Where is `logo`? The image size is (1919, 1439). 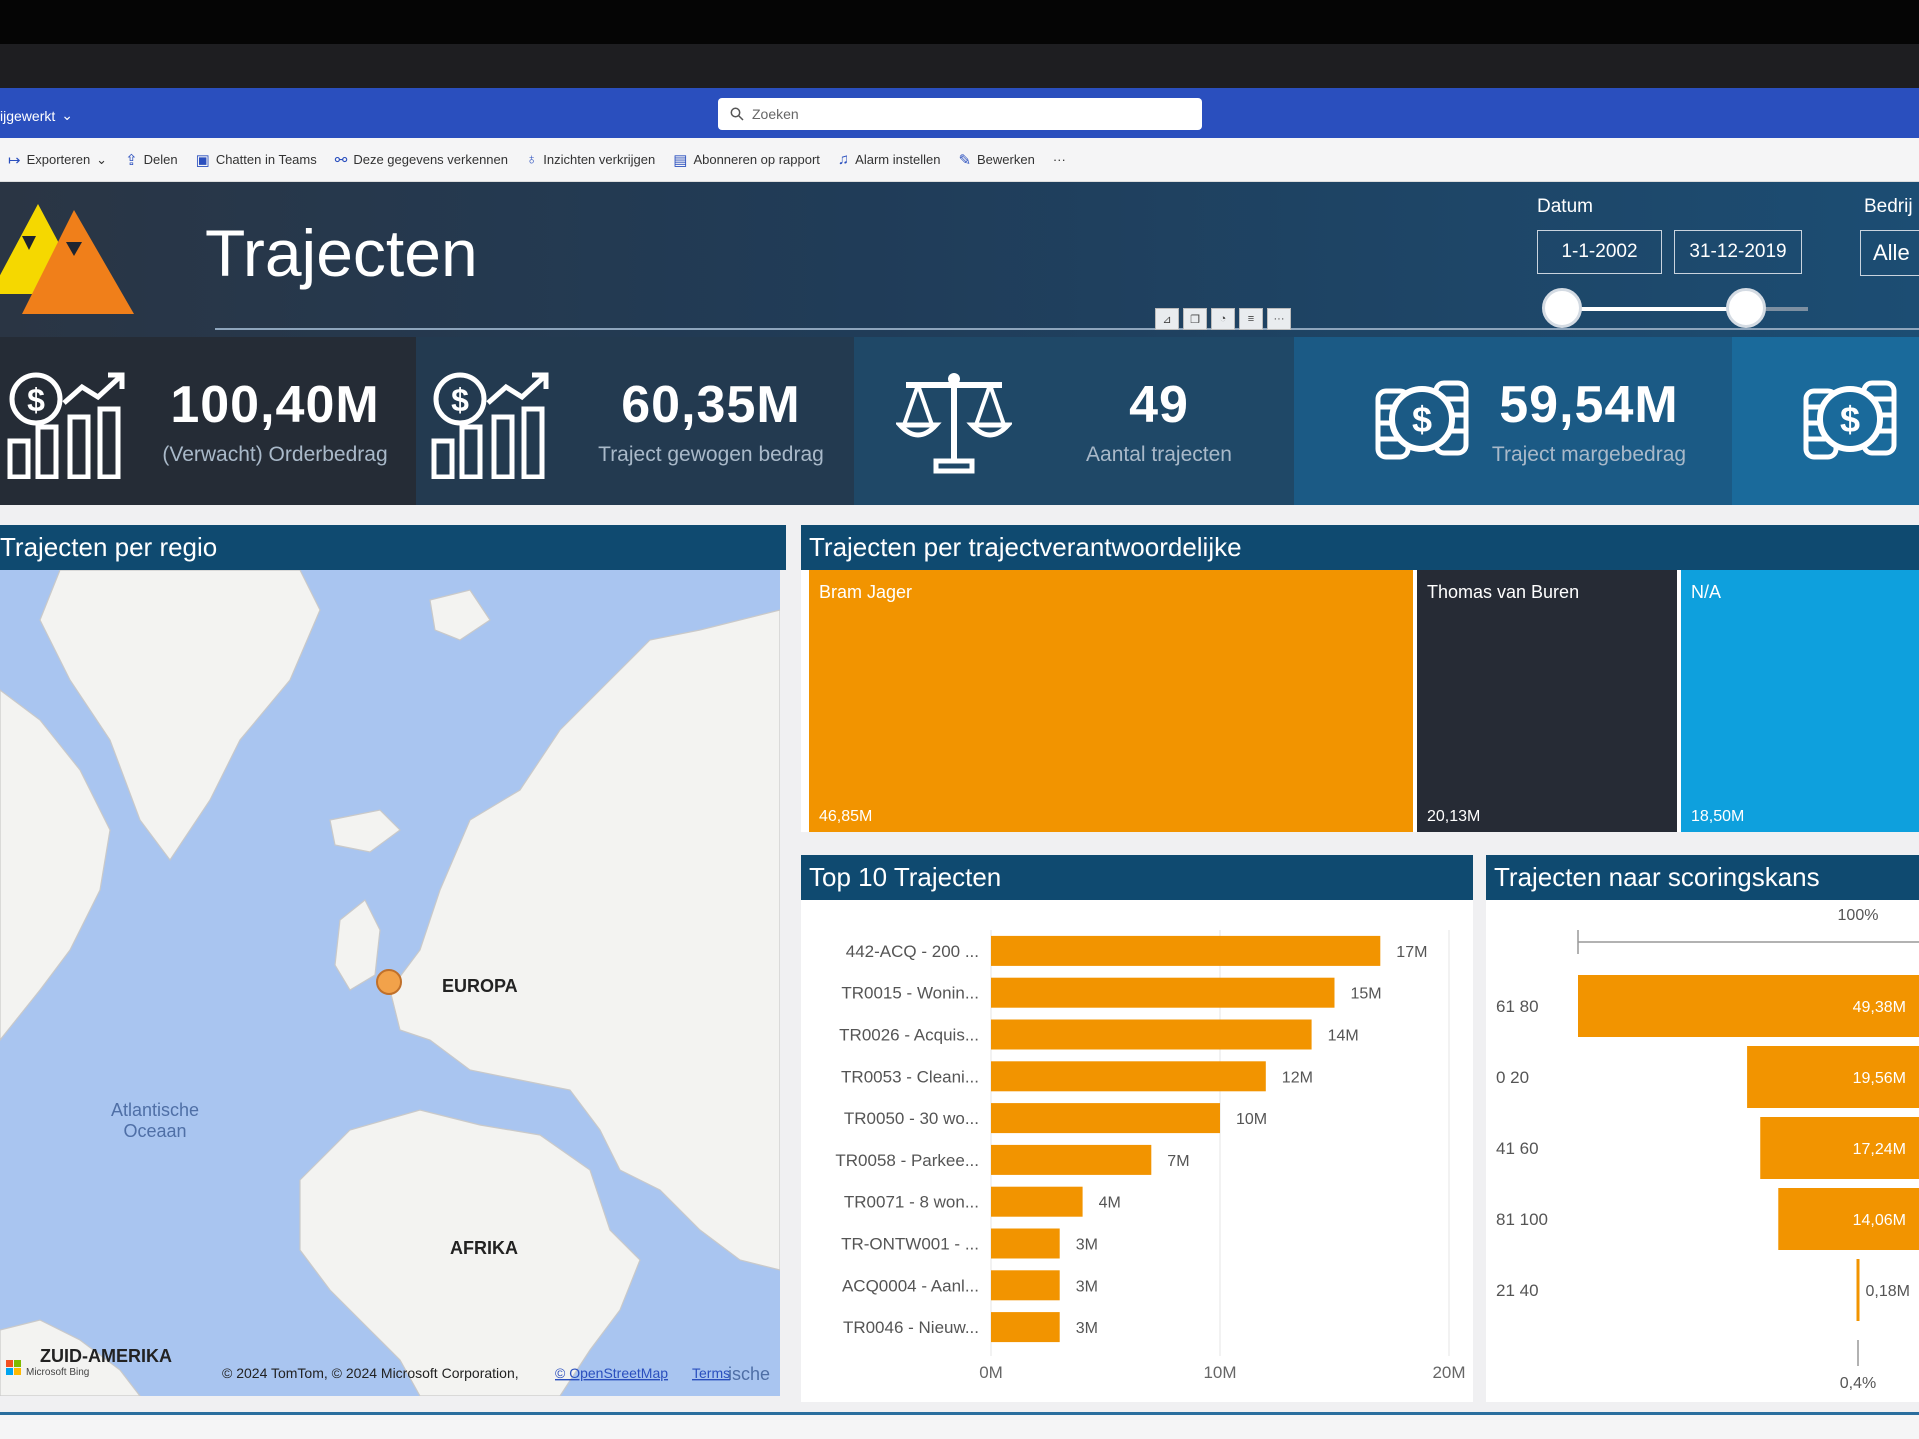 logo is located at coordinates (67, 259).